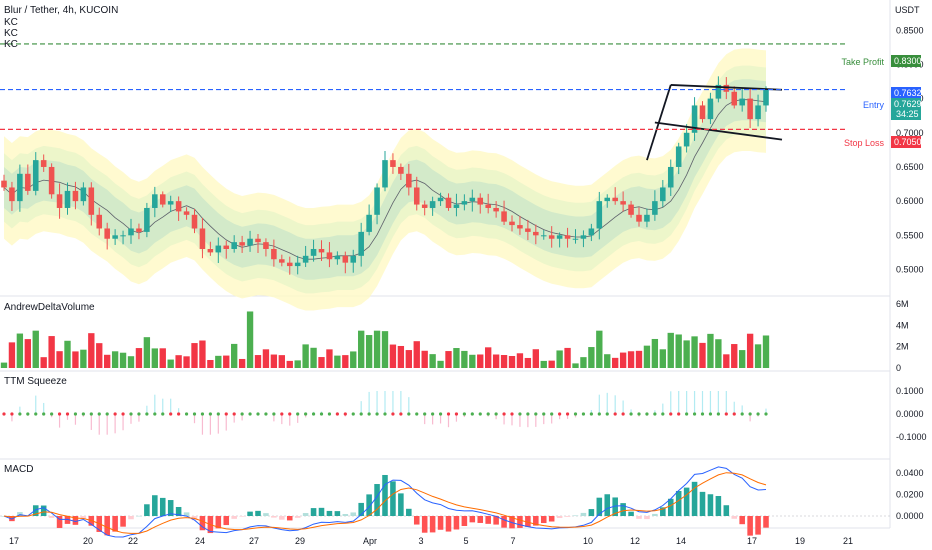 This screenshot has width=932, height=550. I want to click on squeeze-histogram, so click(385, 413).